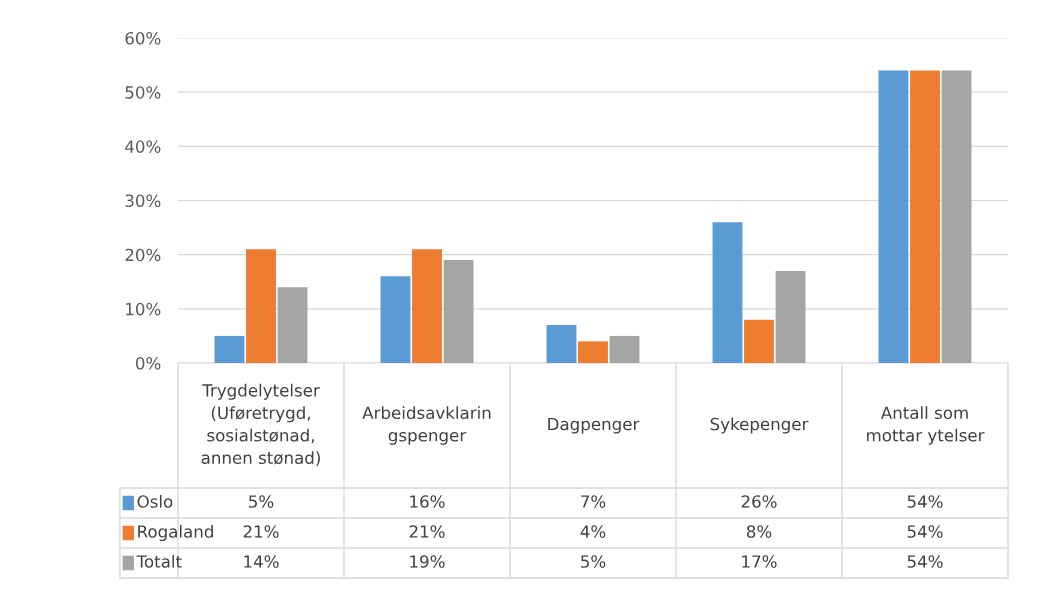 This screenshot has height=610, width=1041. Describe the element at coordinates (143, 201) in the screenshot. I see `y-tick-label: 30%` at that location.